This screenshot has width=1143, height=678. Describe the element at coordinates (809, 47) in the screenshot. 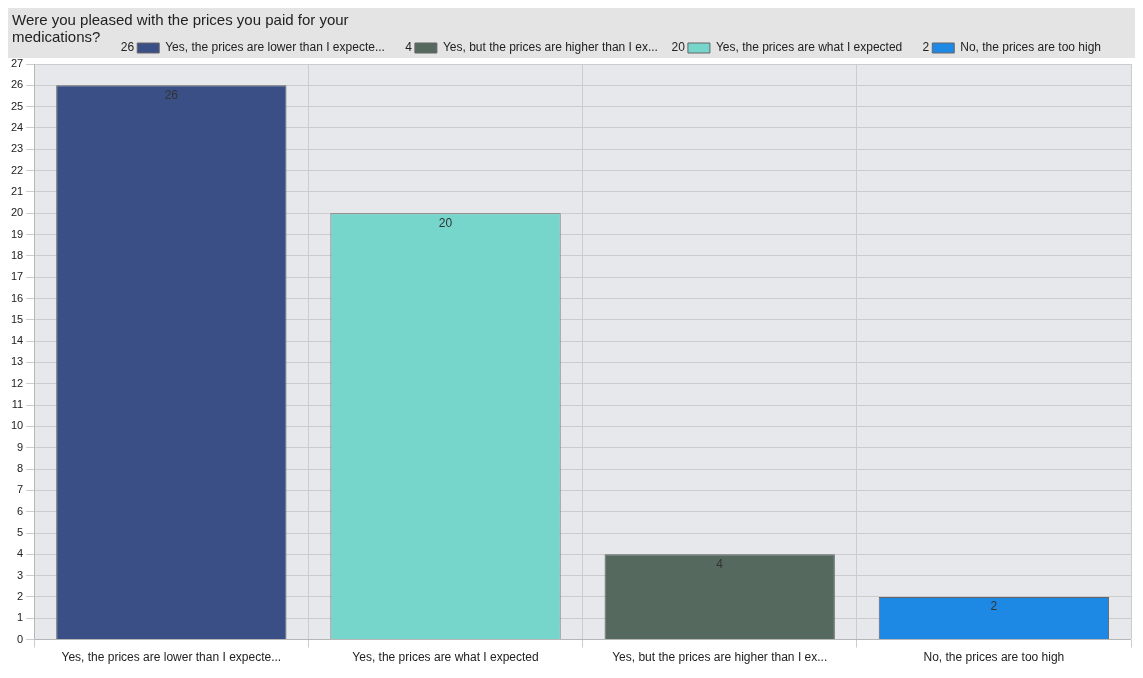

I see `legend-label: Yes, the prices are what I expected` at that location.